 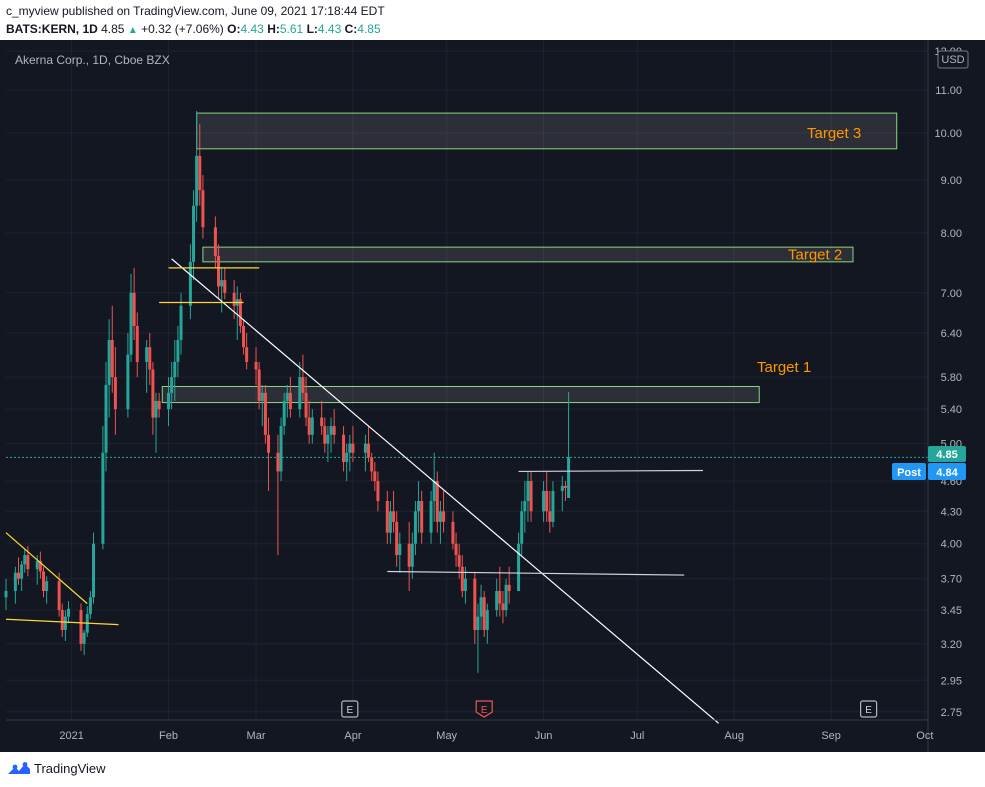 I want to click on y-tick-label: 2.95, so click(x=951, y=681).